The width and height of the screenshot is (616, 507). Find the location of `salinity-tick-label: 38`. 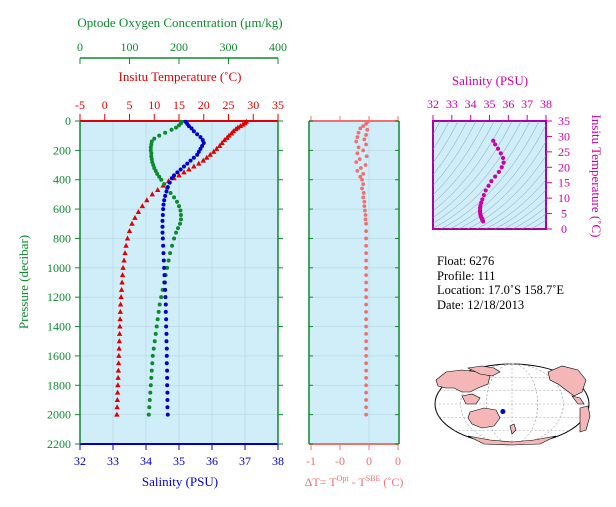

salinity-tick-label: 38 is located at coordinates (278, 461).